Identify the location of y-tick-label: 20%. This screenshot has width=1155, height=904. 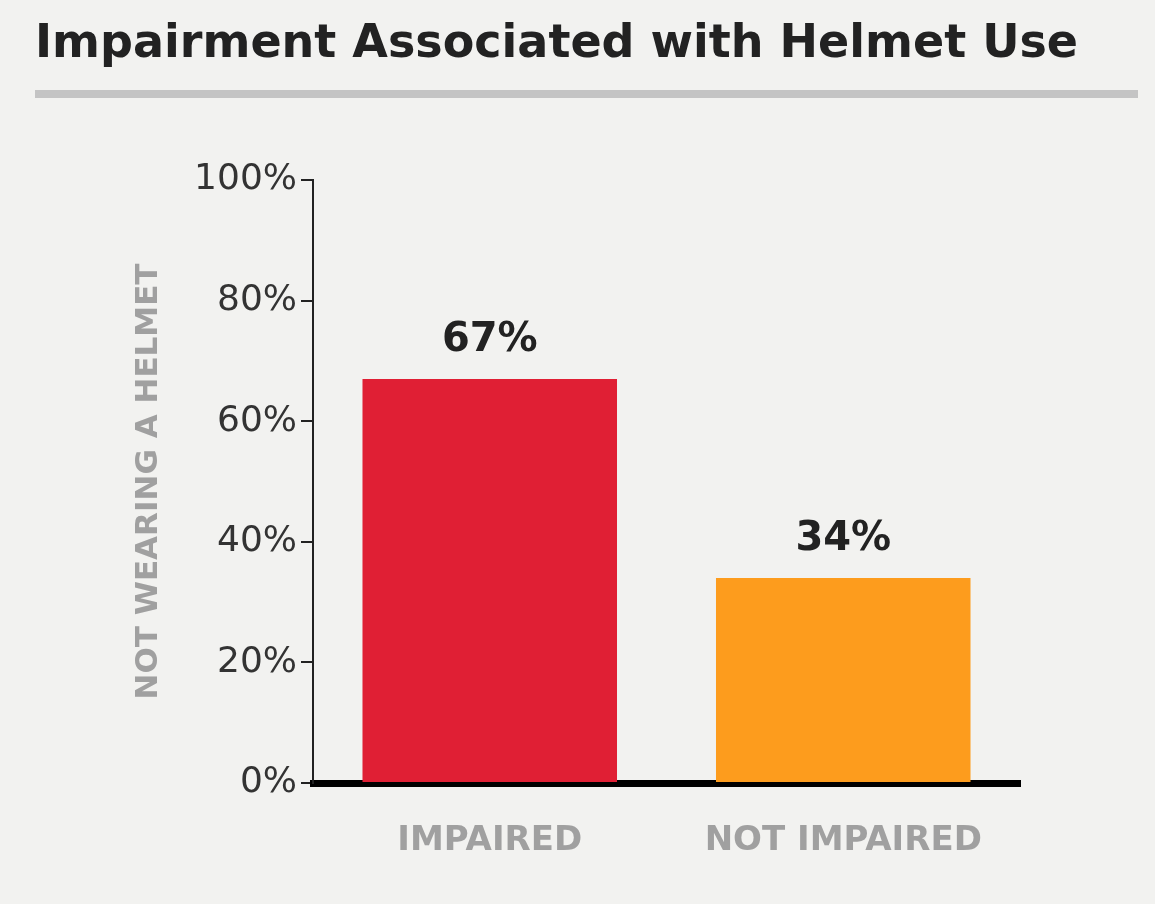
(256, 659).